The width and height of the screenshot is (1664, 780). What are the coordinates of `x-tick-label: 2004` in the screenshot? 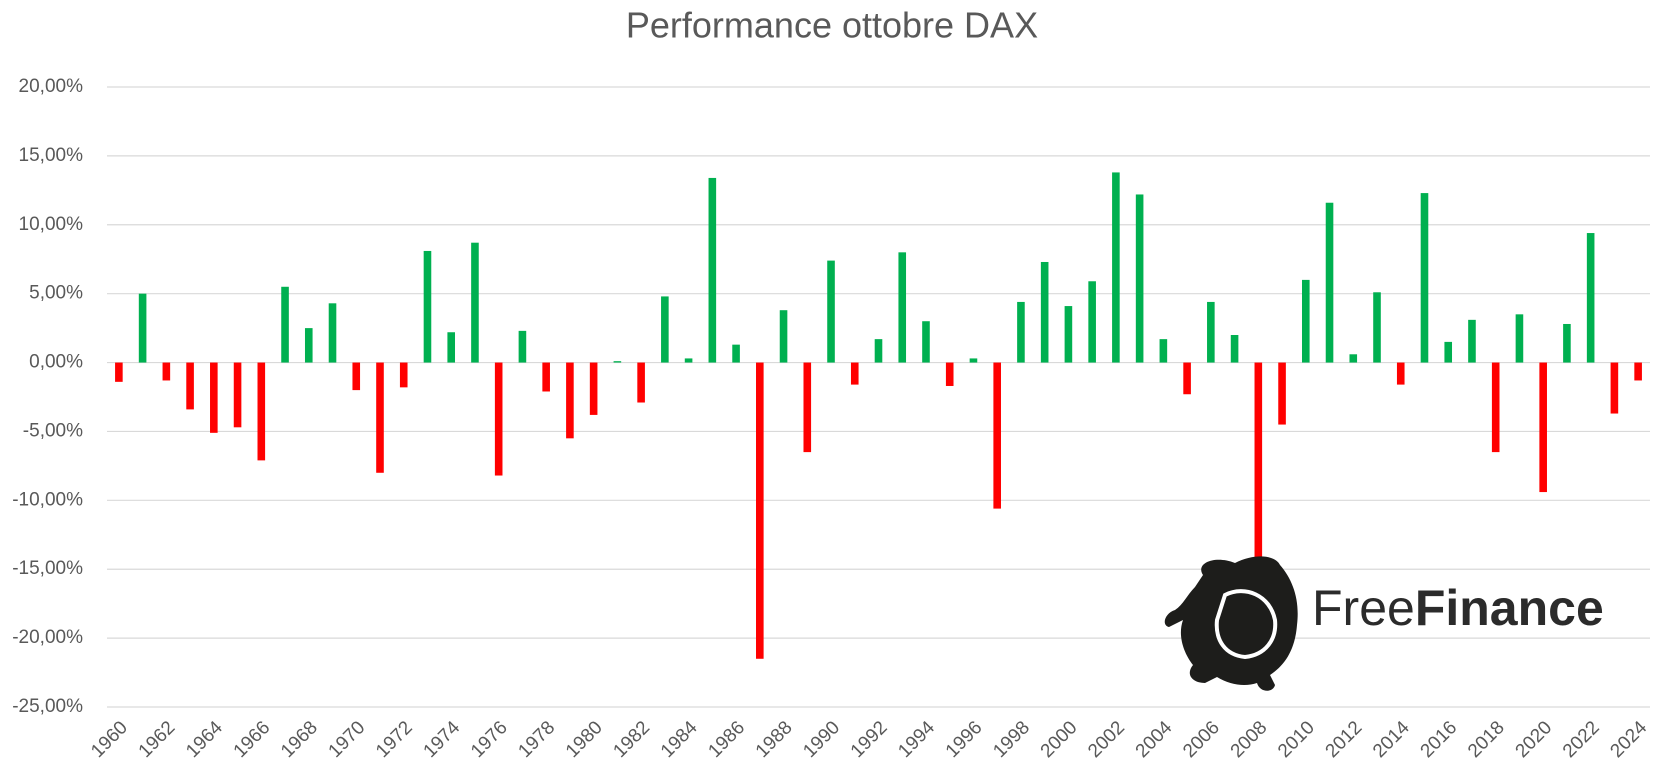 It's located at (1154, 739).